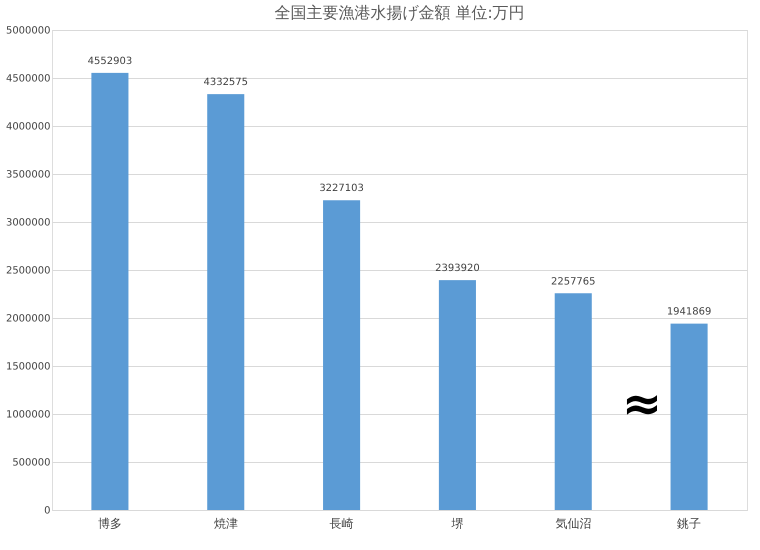 The width and height of the screenshot is (760, 550). Describe the element at coordinates (225, 82) in the screenshot. I see `data-label: 4332575` at that location.